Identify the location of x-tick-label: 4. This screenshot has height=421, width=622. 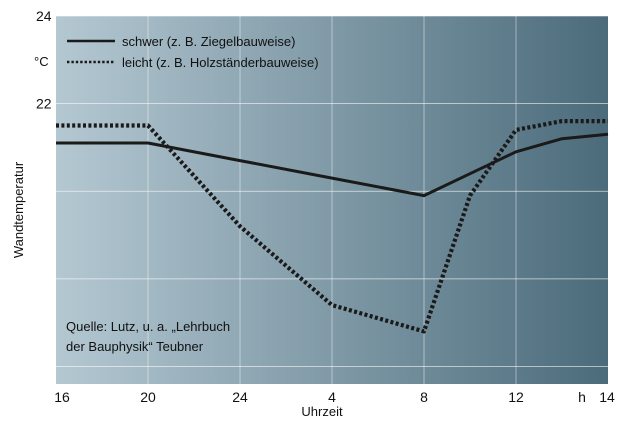
(332, 397).